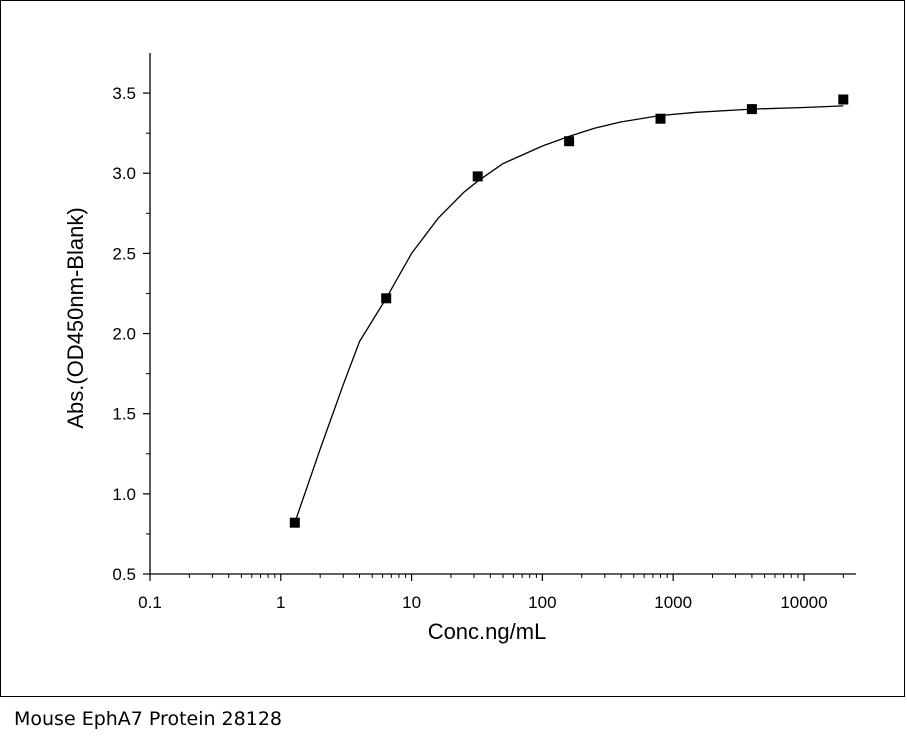 The height and width of the screenshot is (745, 907). What do you see at coordinates (148, 719) in the screenshot?
I see `figure-caption: Mouse EphA7 Protein 28128` at bounding box center [148, 719].